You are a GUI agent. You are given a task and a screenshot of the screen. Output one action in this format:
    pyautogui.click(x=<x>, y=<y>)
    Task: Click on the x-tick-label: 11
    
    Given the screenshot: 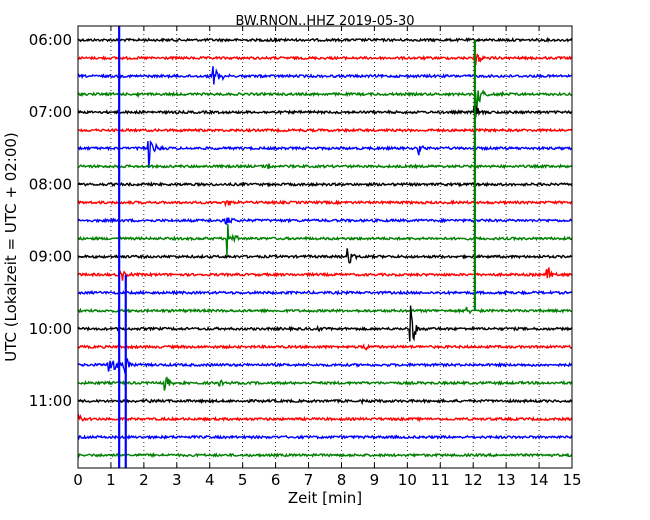 What is the action you would take?
    pyautogui.click(x=440, y=480)
    